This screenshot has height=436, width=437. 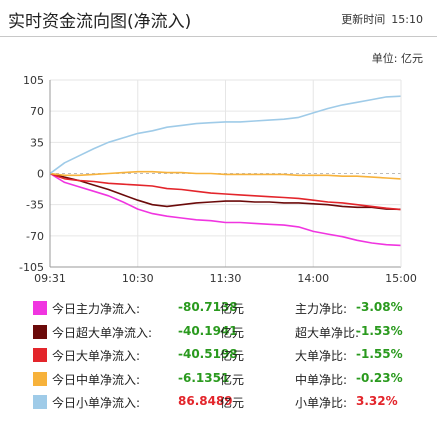 What do you see at coordinates (226, 278) in the screenshot?
I see `x-tick-label: 11:30` at bounding box center [226, 278].